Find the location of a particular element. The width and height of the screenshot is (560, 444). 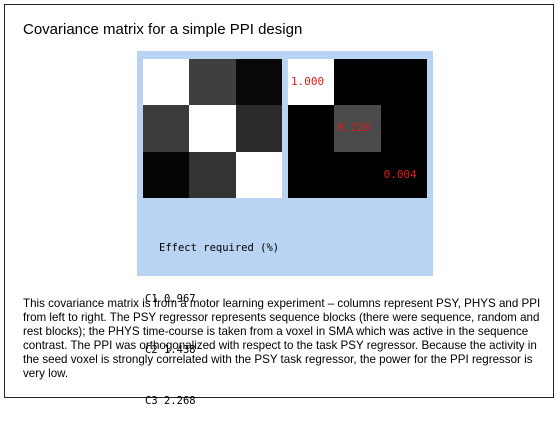

effect-row: C3 2.268 is located at coordinates (212, 401).